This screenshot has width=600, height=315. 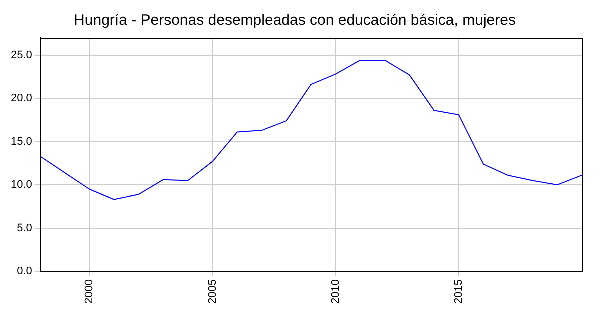 What do you see at coordinates (90, 292) in the screenshot?
I see `x-tick-label: 2000` at bounding box center [90, 292].